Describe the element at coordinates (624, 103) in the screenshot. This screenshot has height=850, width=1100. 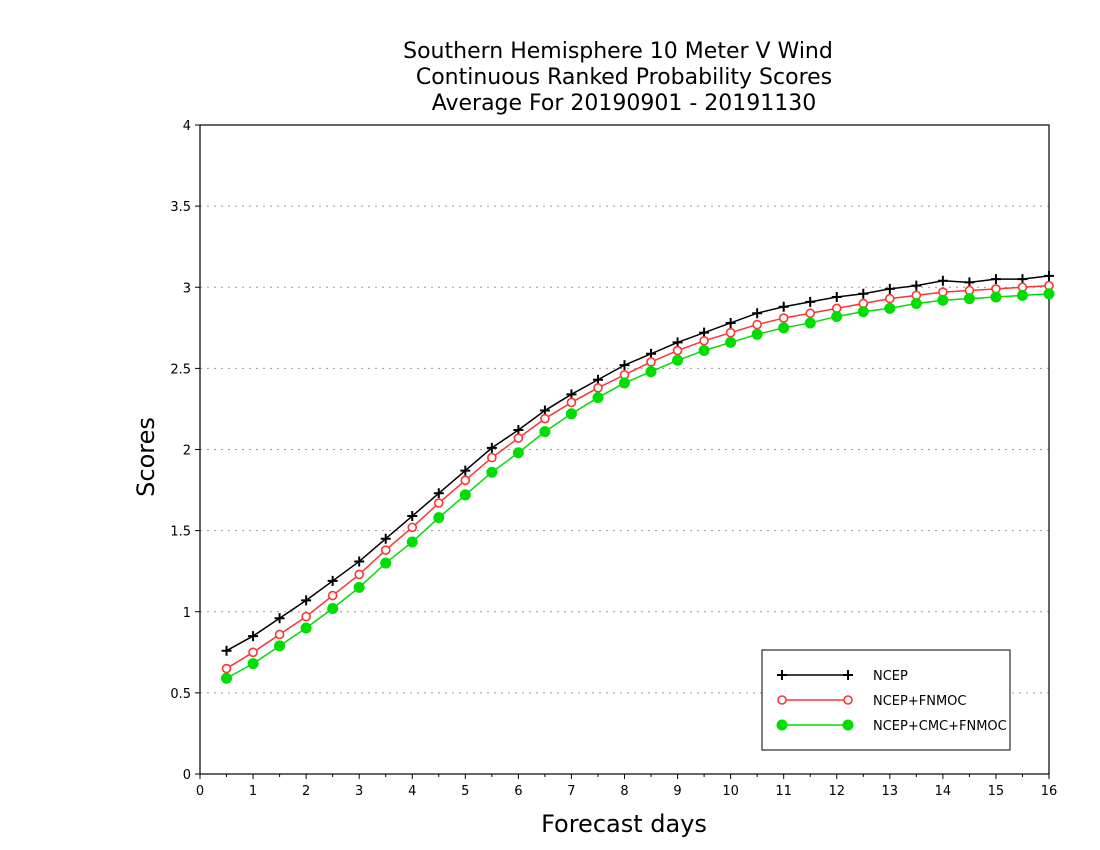
I see `title-line-3: Average For 20190901 - 20191130` at that location.